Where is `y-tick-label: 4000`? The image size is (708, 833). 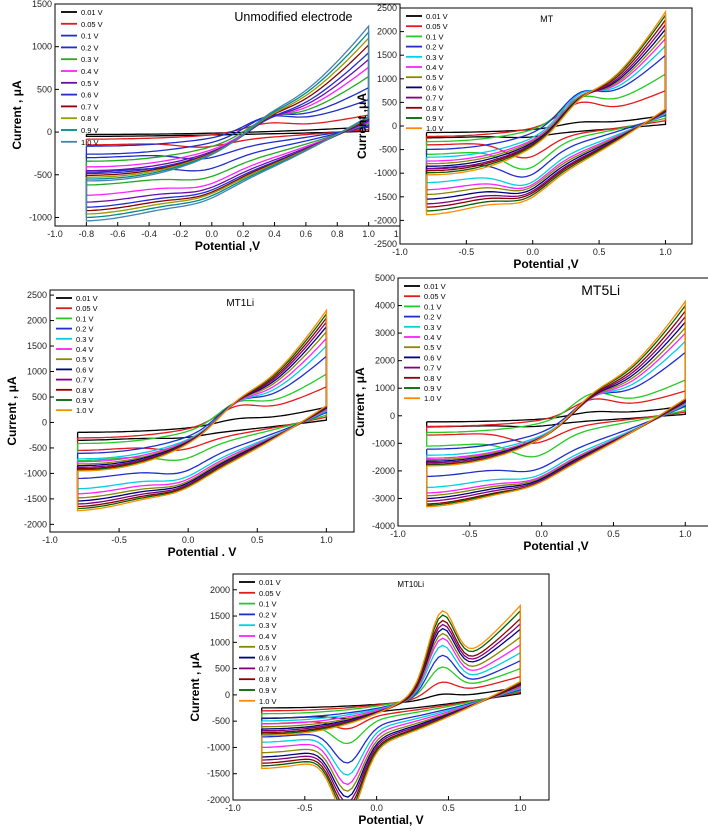
y-tick-label: 4000 is located at coordinates (385, 306).